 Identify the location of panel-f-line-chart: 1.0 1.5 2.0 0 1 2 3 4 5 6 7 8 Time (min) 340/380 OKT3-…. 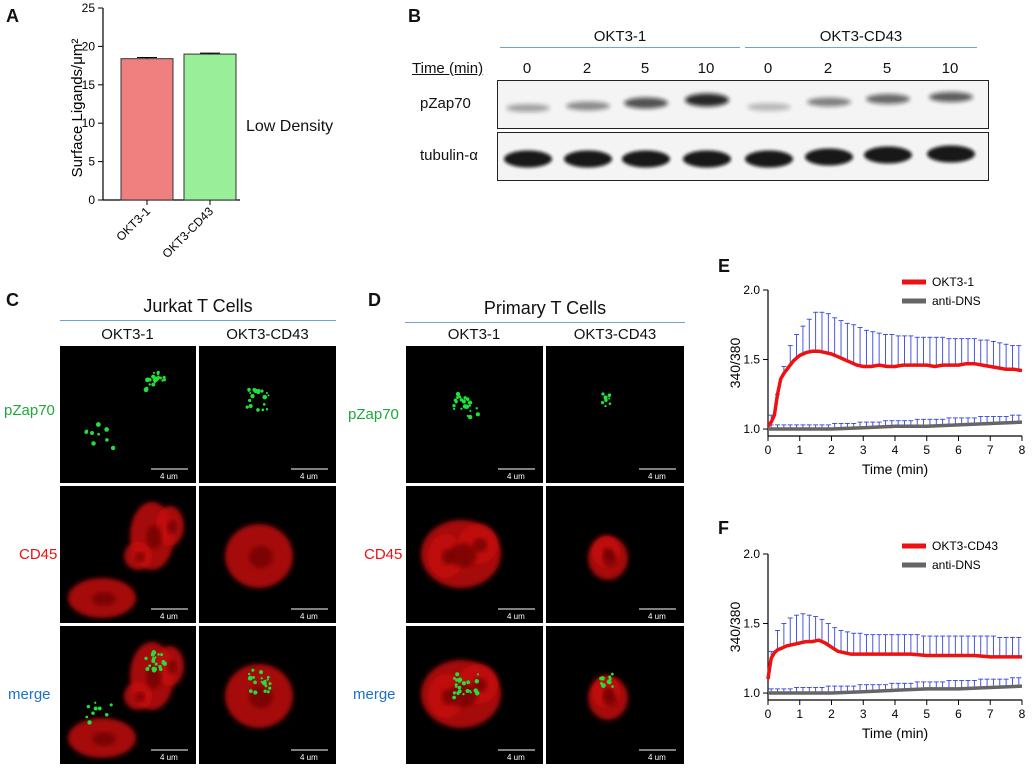
(876, 640).